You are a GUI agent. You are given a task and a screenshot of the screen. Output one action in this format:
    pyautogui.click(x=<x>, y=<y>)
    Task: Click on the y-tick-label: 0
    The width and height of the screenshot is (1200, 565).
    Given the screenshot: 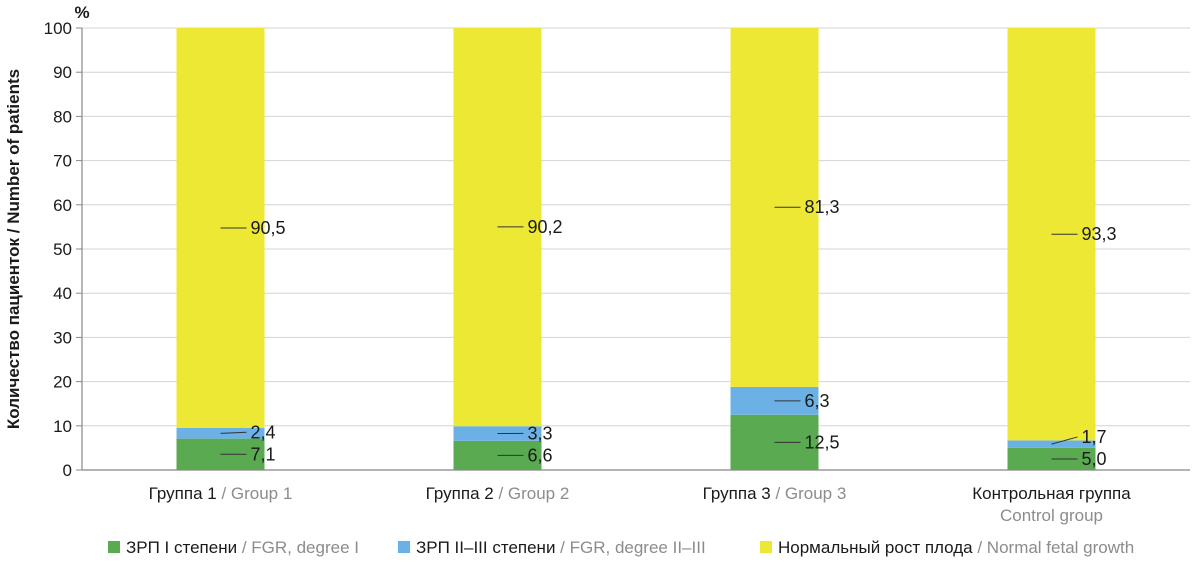 What is the action you would take?
    pyautogui.click(x=67, y=470)
    